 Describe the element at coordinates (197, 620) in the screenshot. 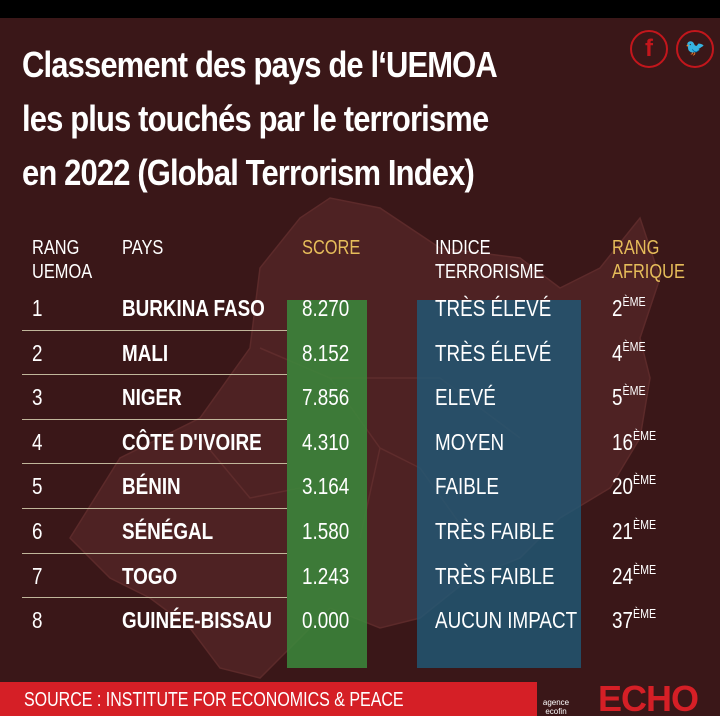

I see `country-cell: GUINÉE-BISSAU` at that location.